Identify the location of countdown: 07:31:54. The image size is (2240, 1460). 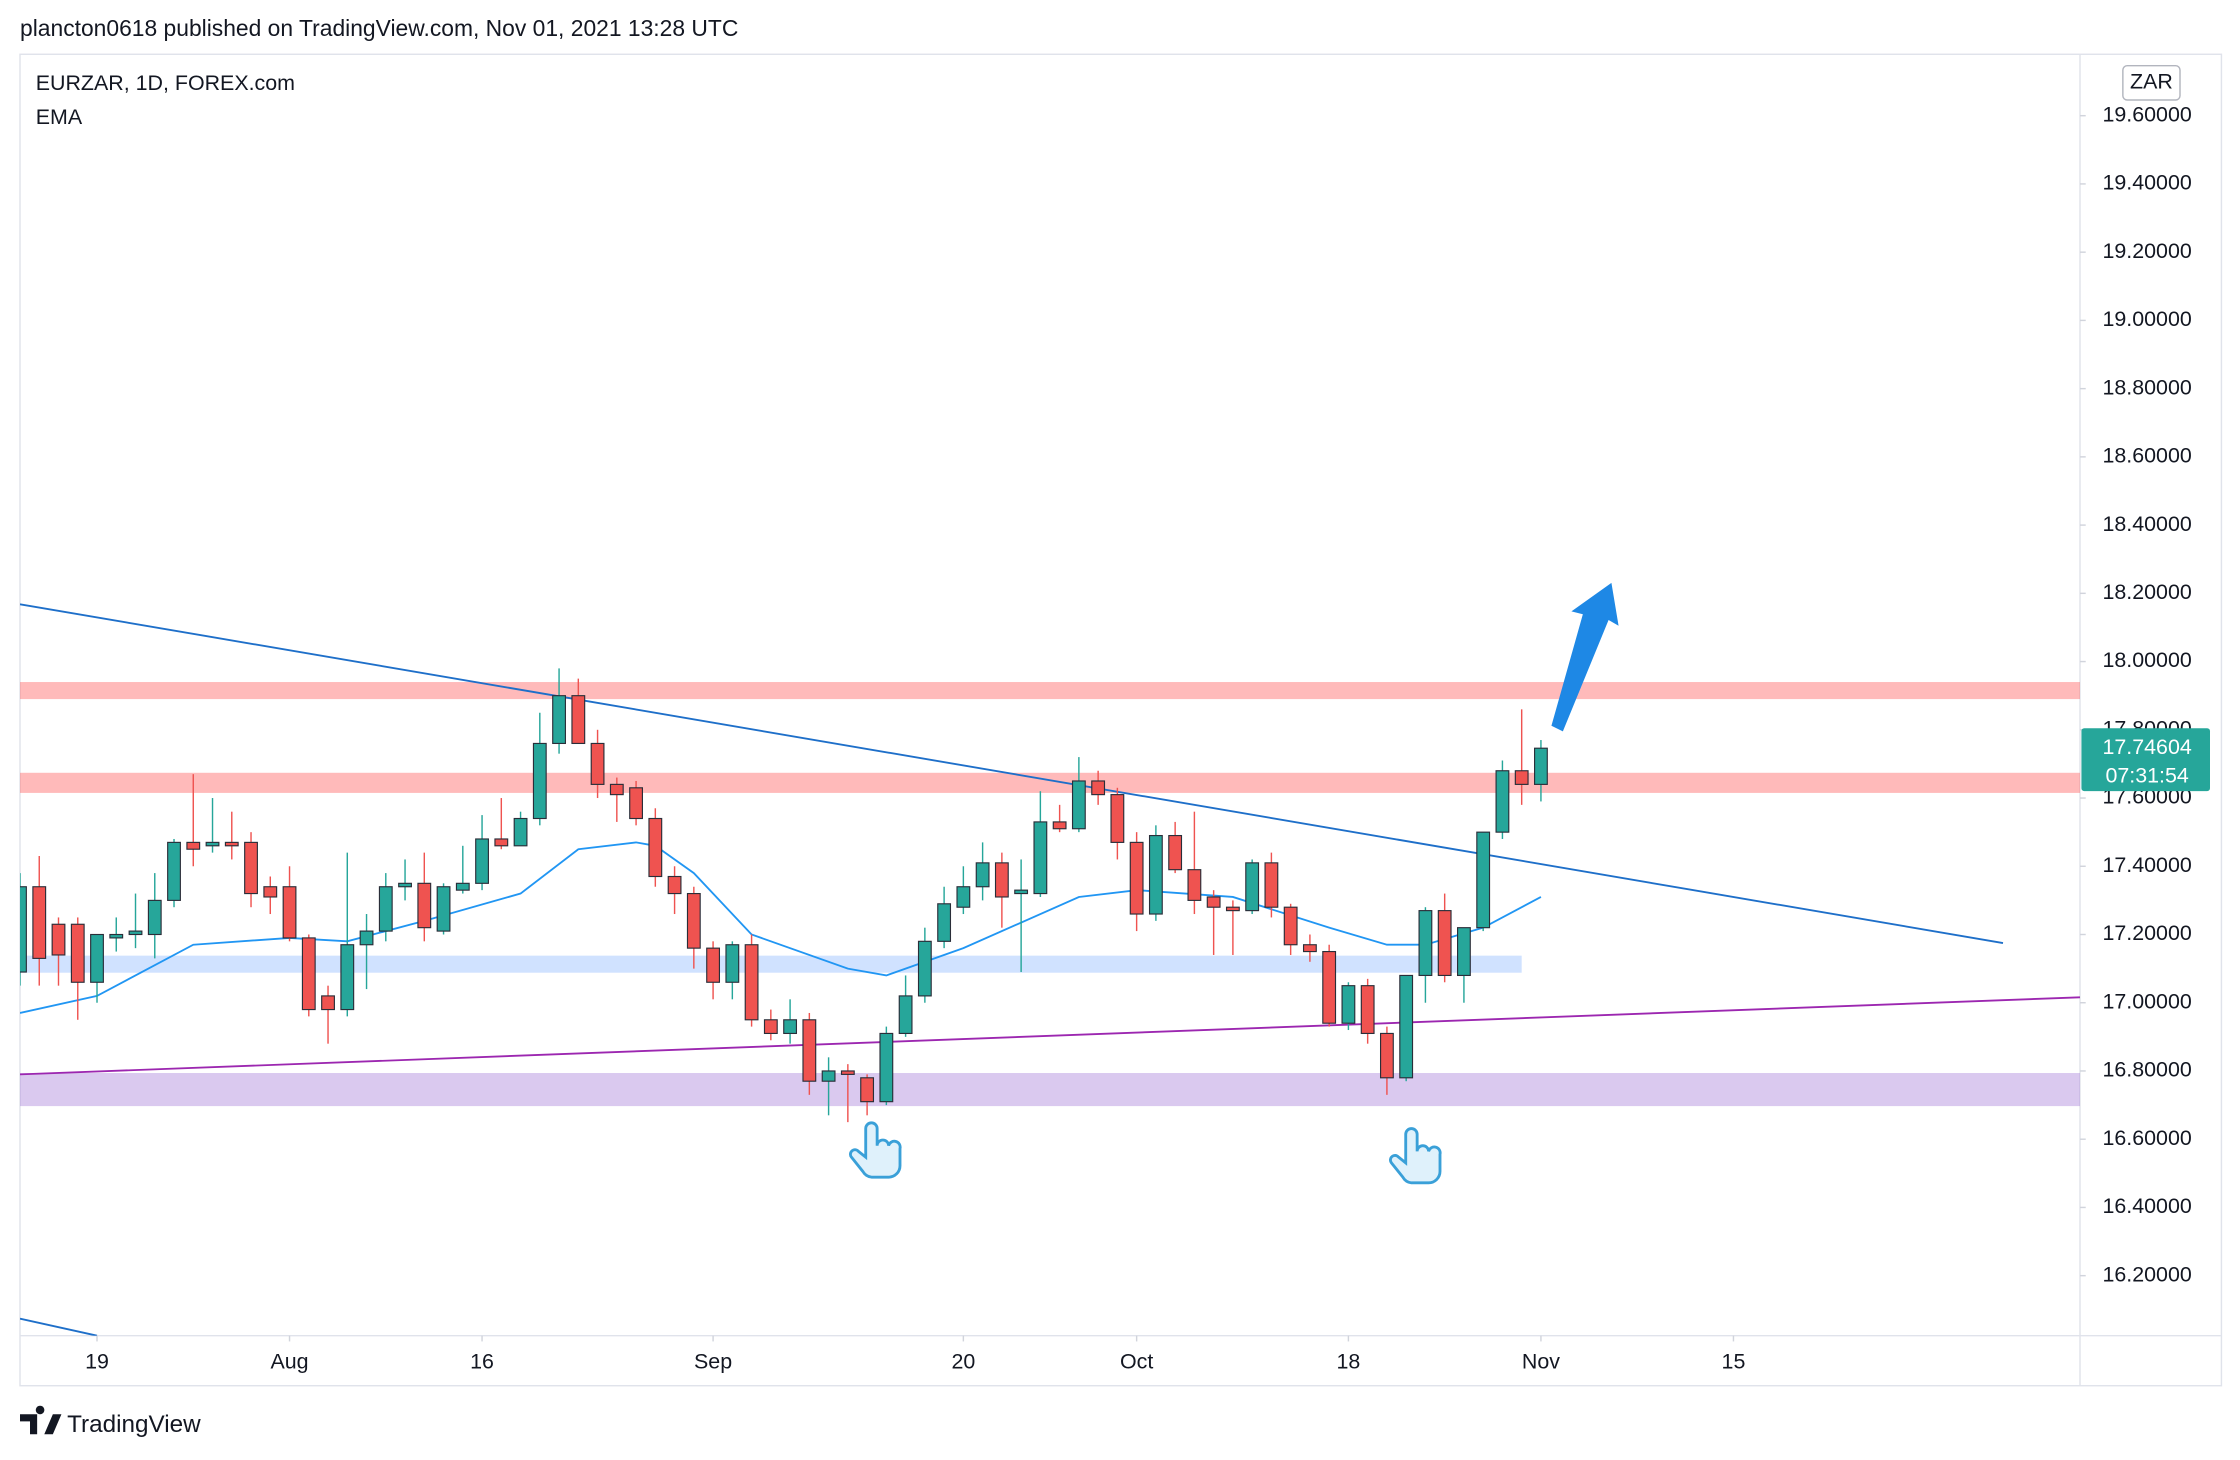
(2146, 775).